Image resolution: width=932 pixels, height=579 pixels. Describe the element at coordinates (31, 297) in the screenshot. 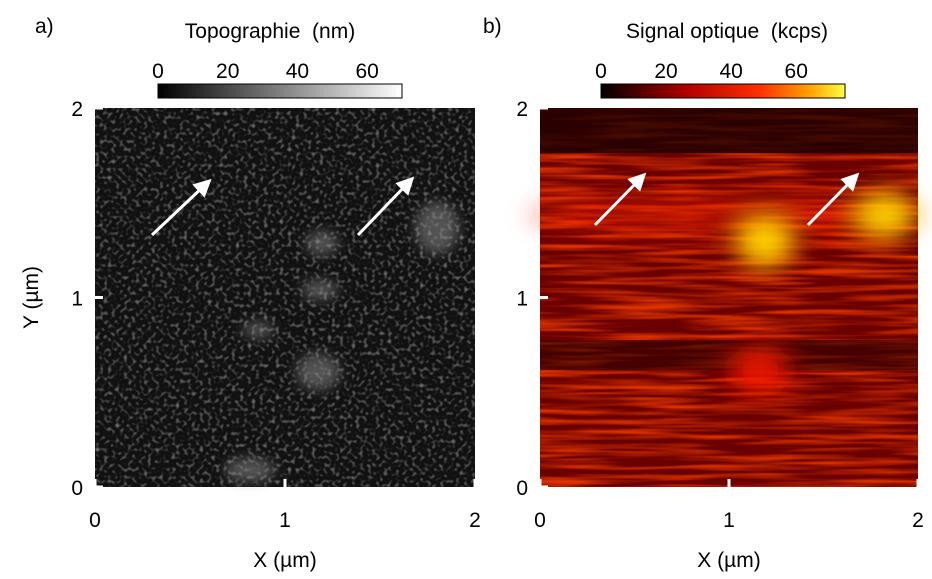

I see `y-axis-label: Y (µm)` at that location.